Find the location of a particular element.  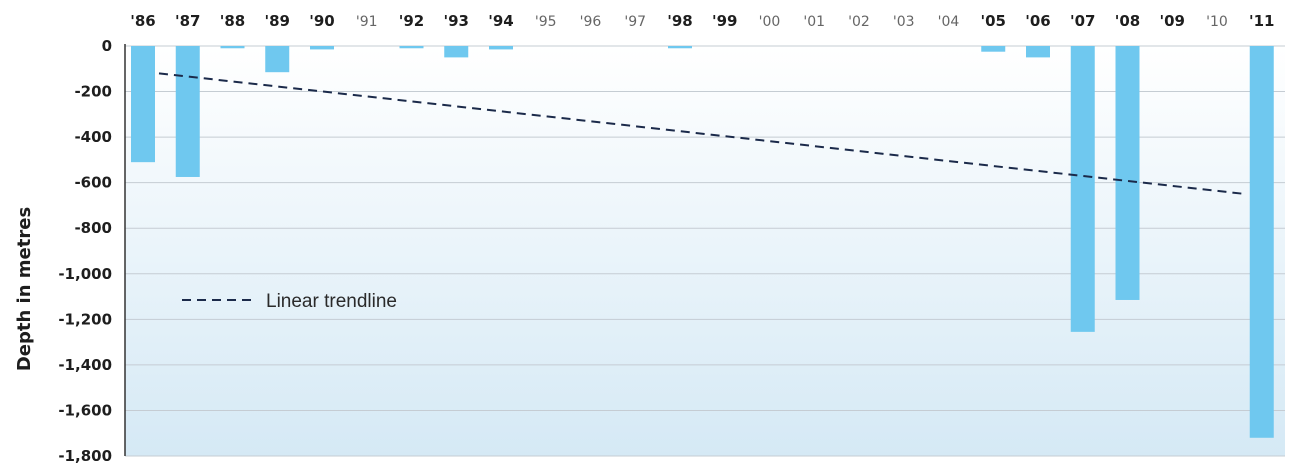

x-tick-label: '01 is located at coordinates (814, 22).